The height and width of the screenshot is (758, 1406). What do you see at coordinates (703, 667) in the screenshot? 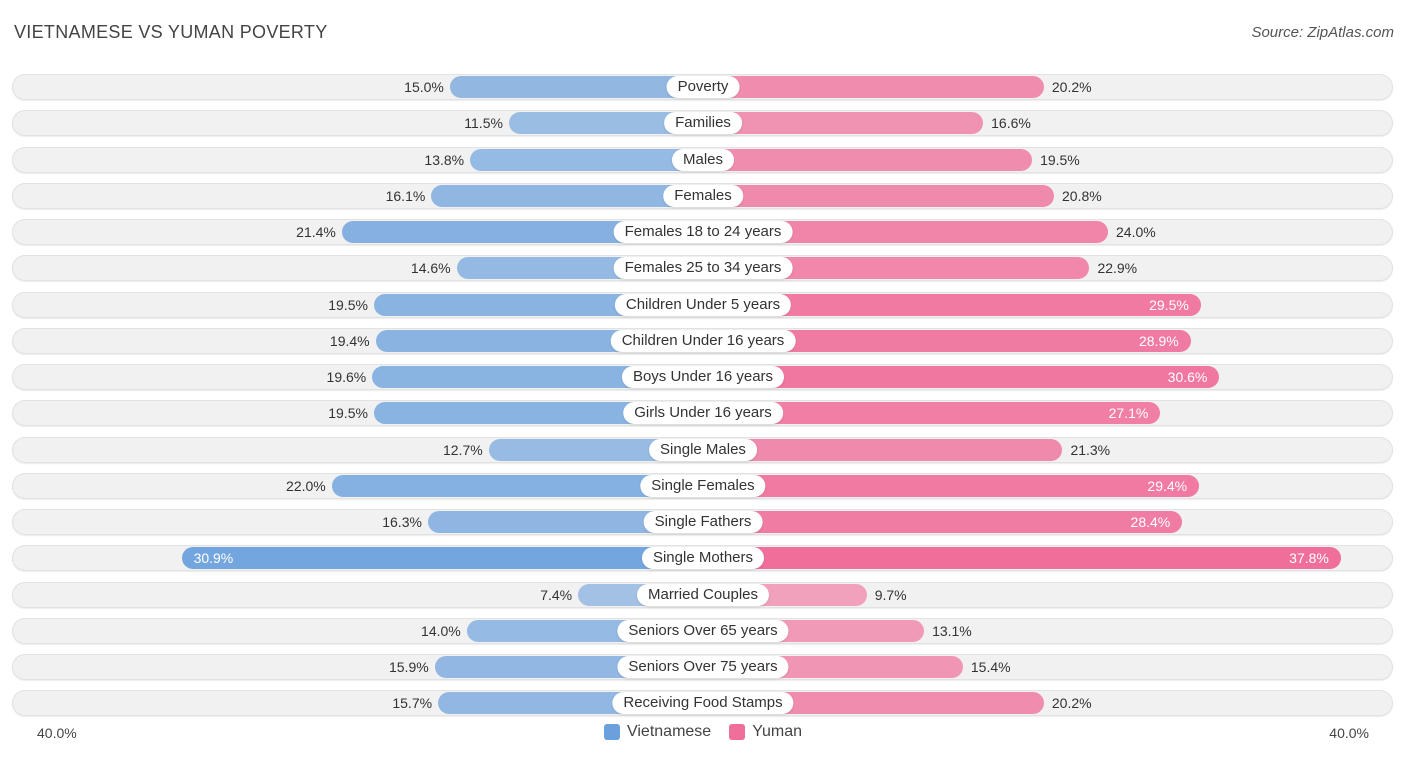
I see `category-label-seniors-over-75-years: Seniors Over 75 years` at bounding box center [703, 667].